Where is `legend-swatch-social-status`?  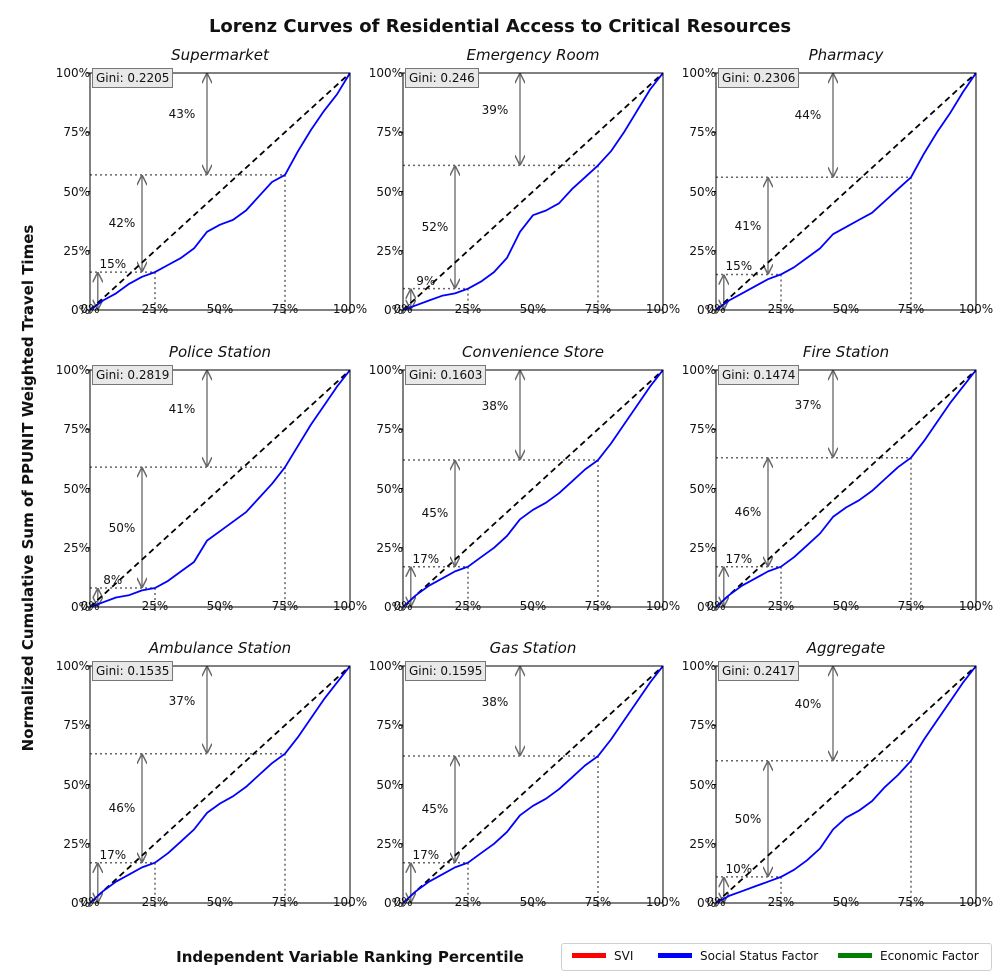 legend-swatch-social-status is located at coordinates (675, 955).